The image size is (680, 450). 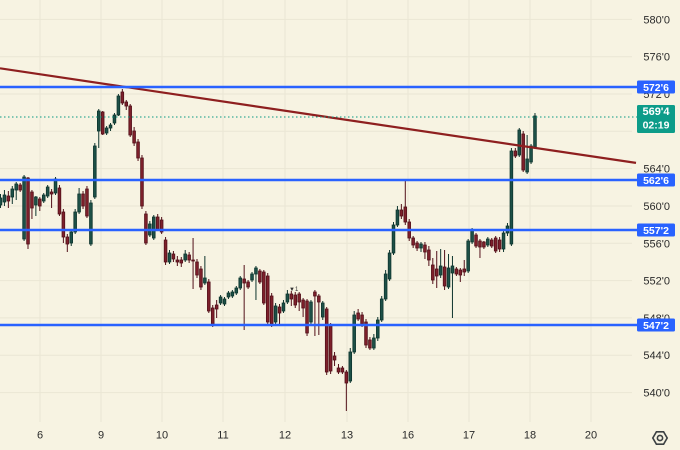 What do you see at coordinates (656, 326) in the screenshot?
I see `svg-text: 547'2` at bounding box center [656, 326].